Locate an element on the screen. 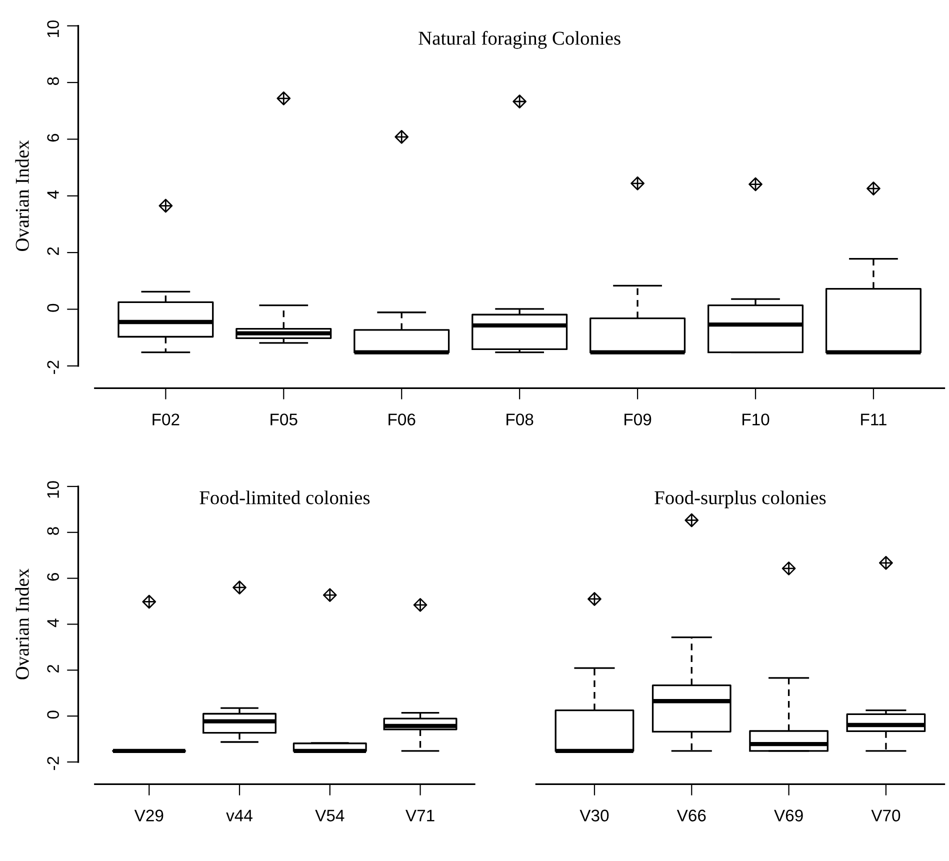 This screenshot has width=949, height=861. x-tick-label: V70 is located at coordinates (885, 816).